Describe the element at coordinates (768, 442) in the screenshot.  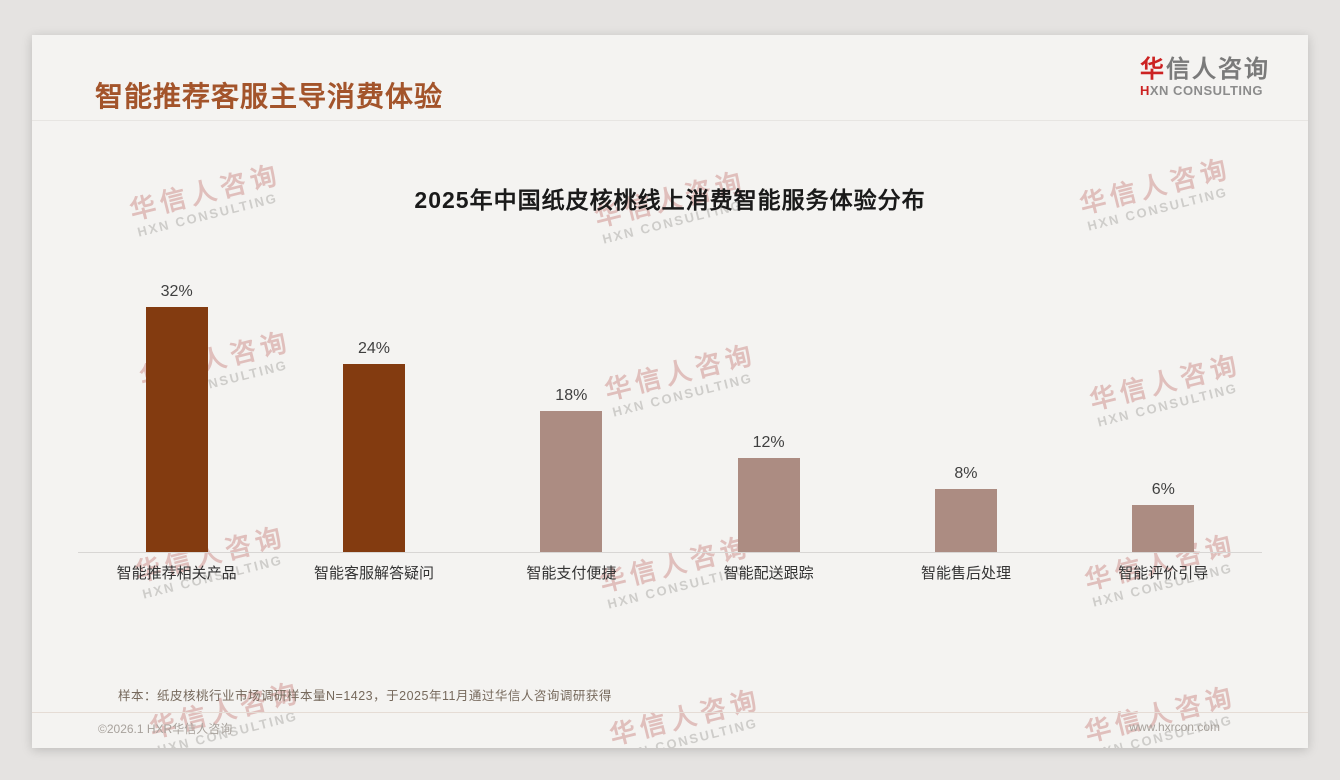
I see `bar-value-label: 12%` at that location.